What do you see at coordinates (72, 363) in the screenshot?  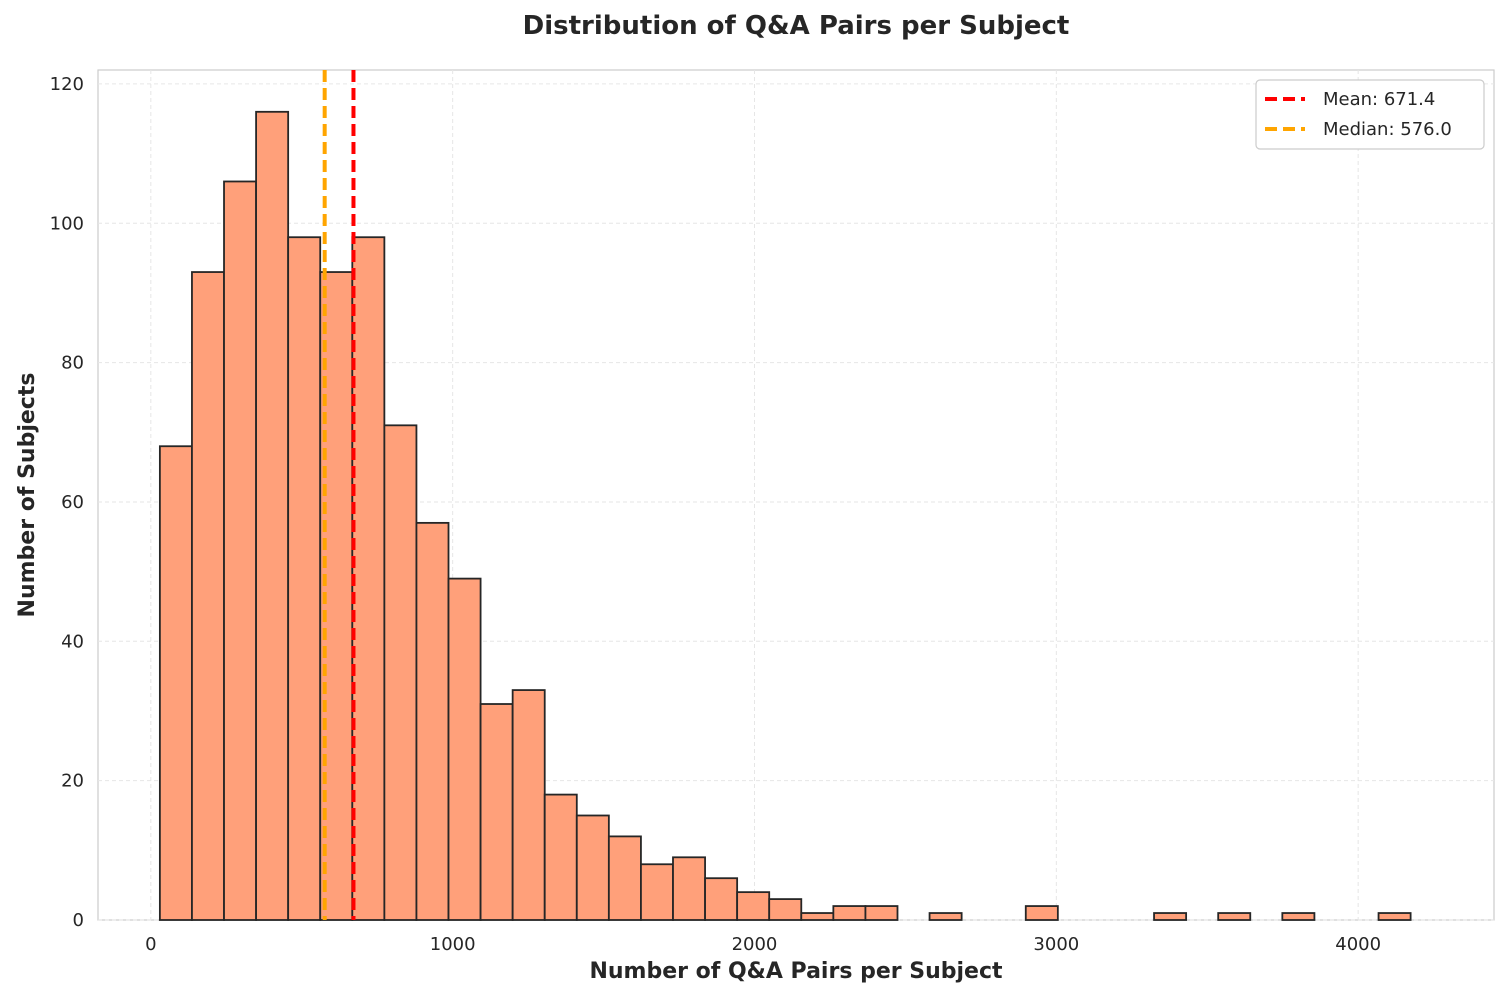 I see `y-tick-label: 80` at bounding box center [72, 363].